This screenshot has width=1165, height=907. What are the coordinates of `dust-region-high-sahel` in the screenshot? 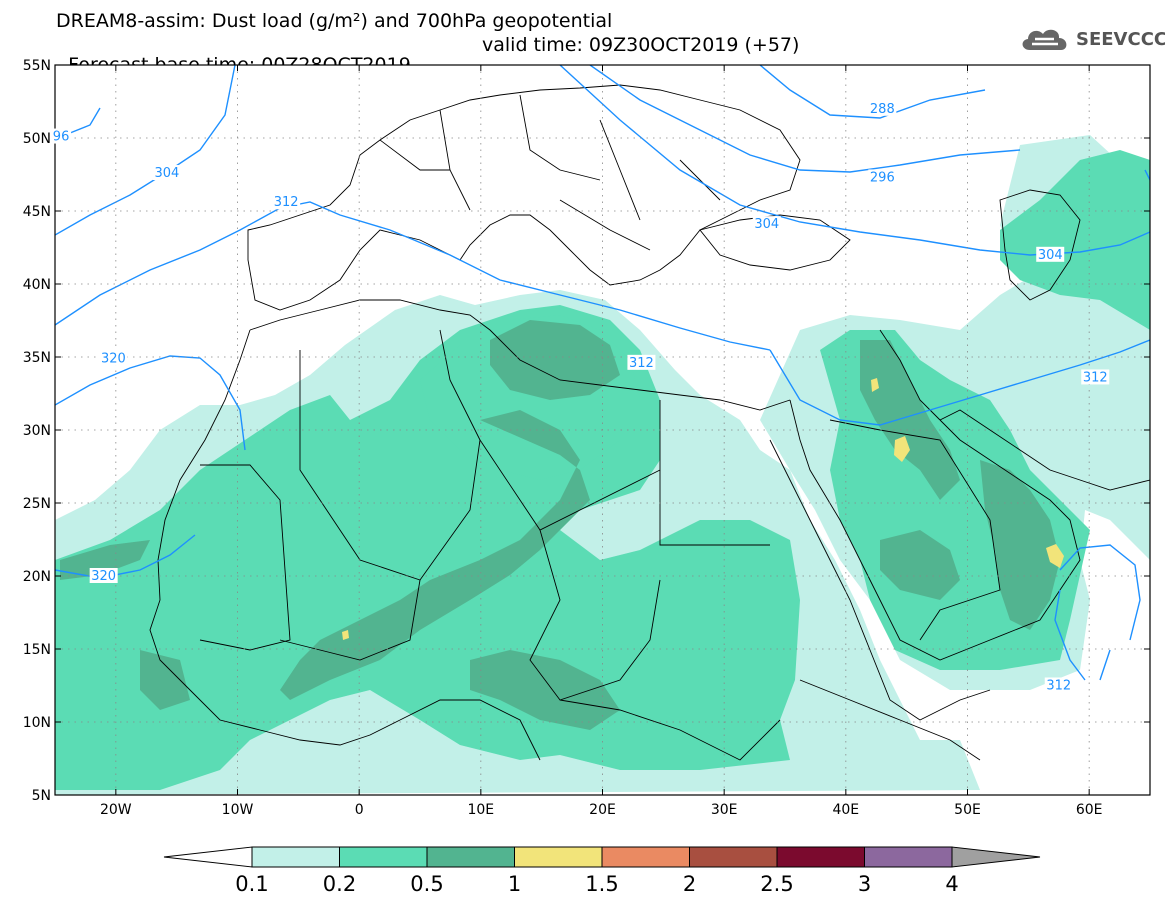 It's located at (545, 690).